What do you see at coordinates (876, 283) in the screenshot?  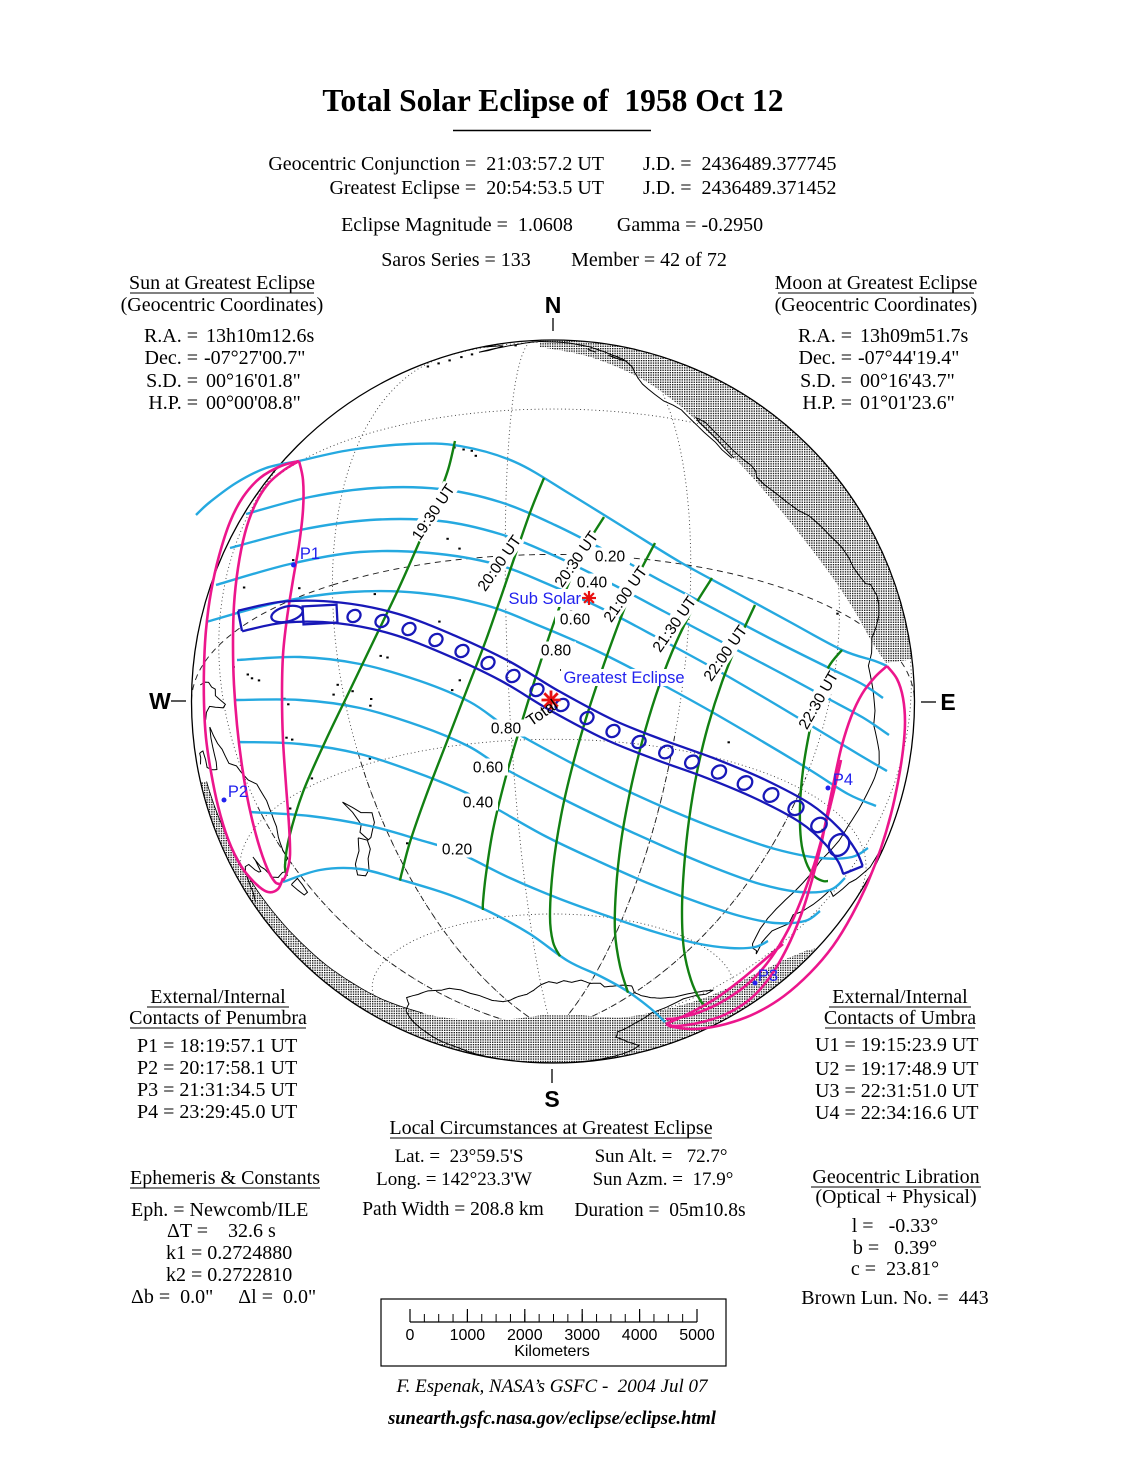 I see `svg-text: Moon at Greatest Eclipse` at bounding box center [876, 283].